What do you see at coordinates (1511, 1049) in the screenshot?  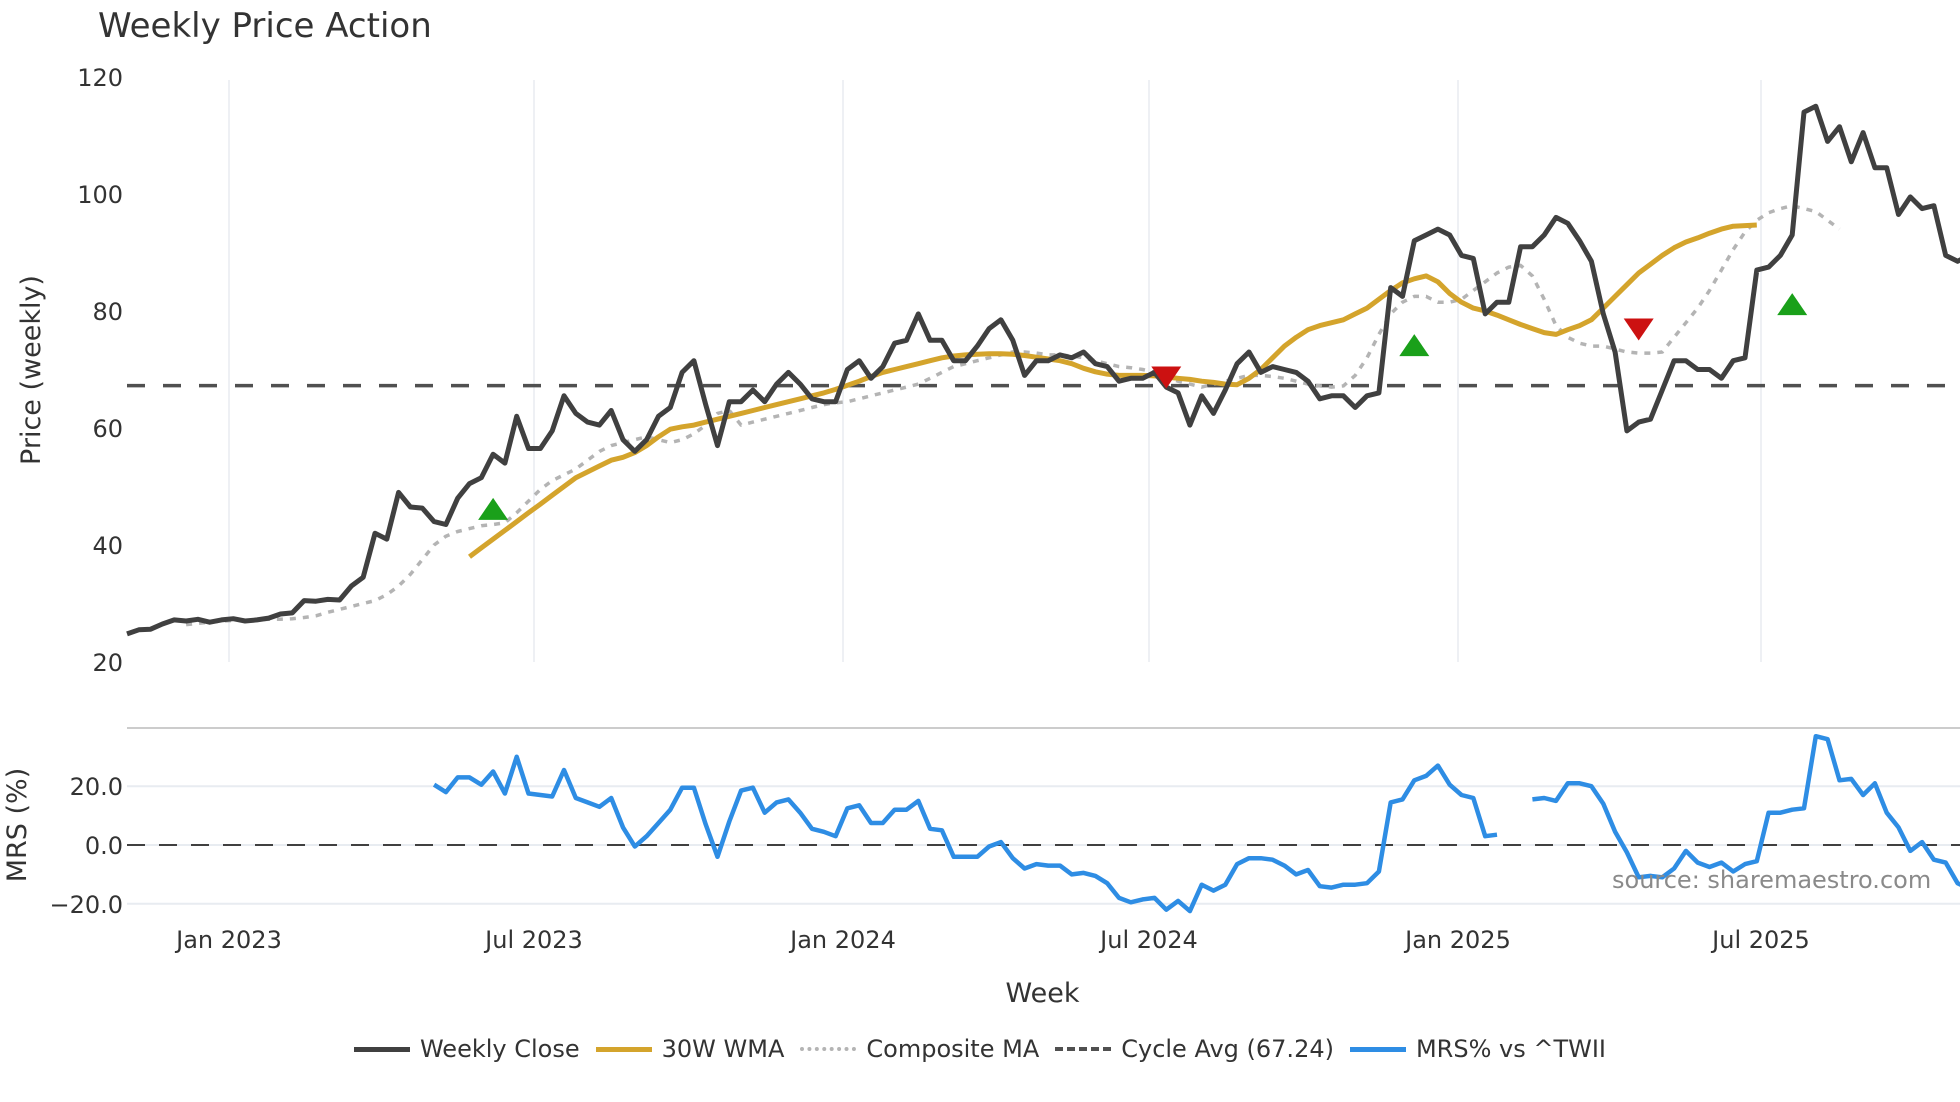 I see `legend-label: MRS% vs ^TWII` at bounding box center [1511, 1049].